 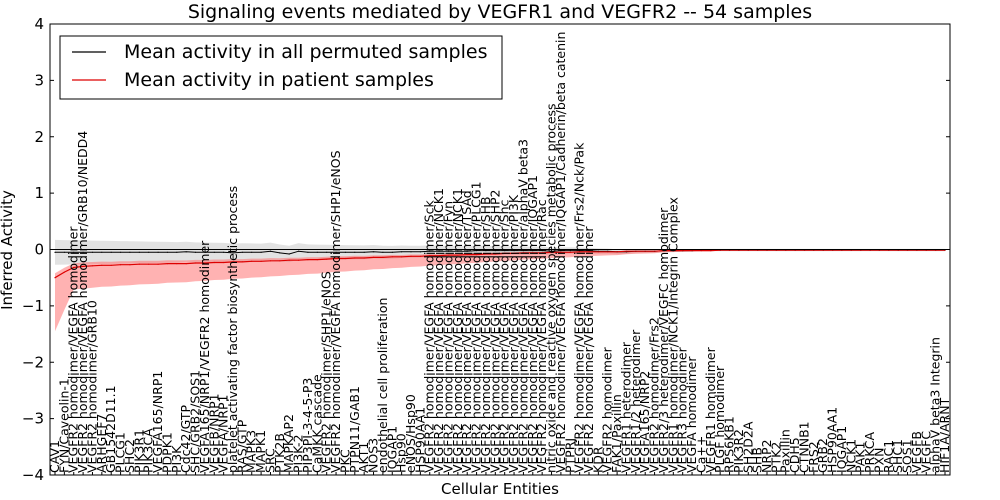 What do you see at coordinates (500, 264) in the screenshot?
I see `series-lines` at bounding box center [500, 264].